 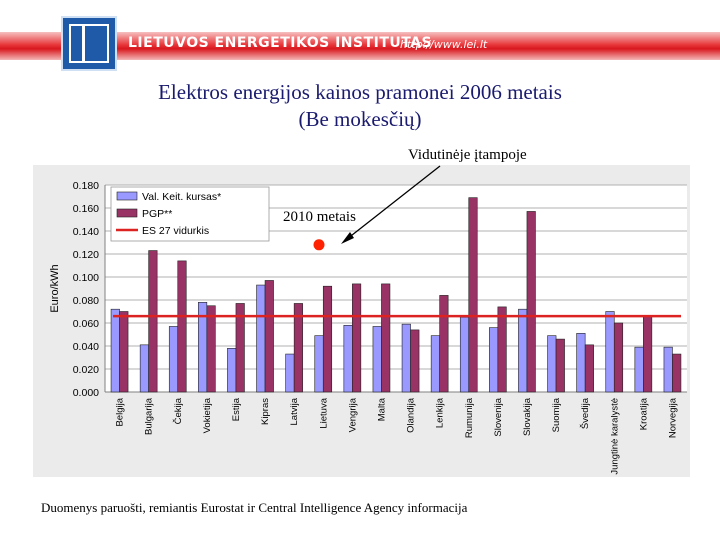 I want to click on y-axis-label: Euro/kWh, so click(x=55, y=288).